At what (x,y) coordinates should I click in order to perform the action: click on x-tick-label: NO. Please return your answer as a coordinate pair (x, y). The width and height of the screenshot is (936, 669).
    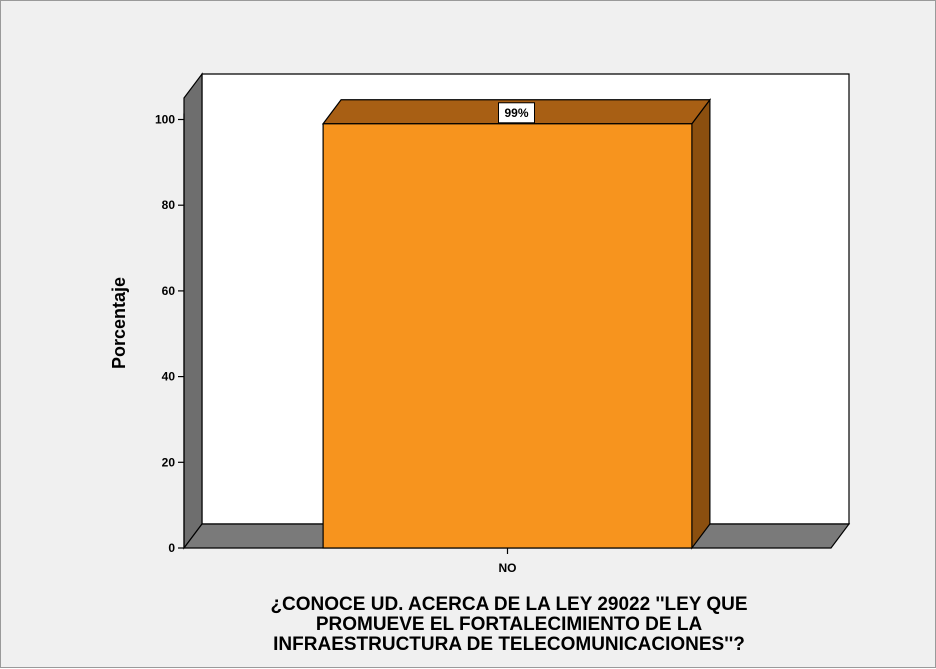
    Looking at the image, I should click on (508, 568).